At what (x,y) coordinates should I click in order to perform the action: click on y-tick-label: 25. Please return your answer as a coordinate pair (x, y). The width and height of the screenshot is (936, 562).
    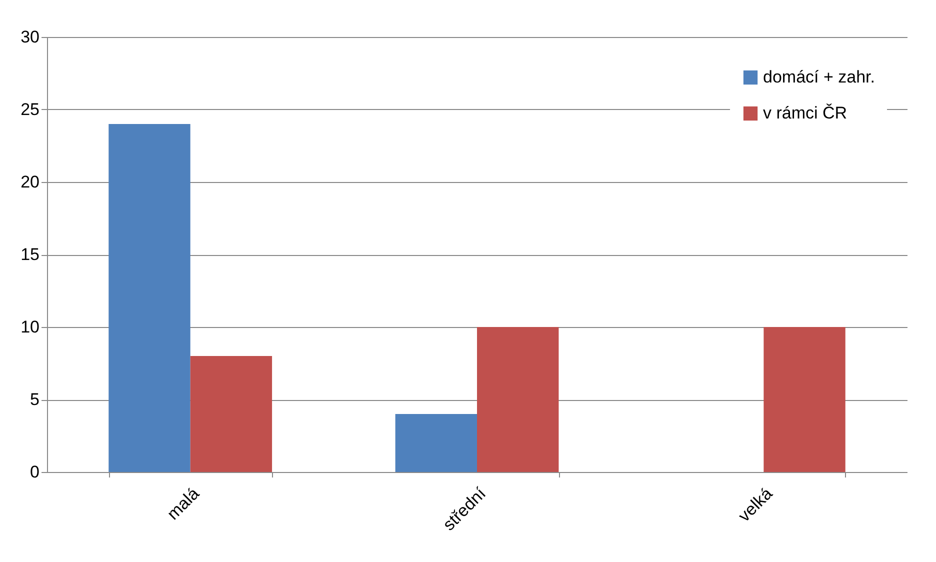
    Looking at the image, I should click on (30, 109).